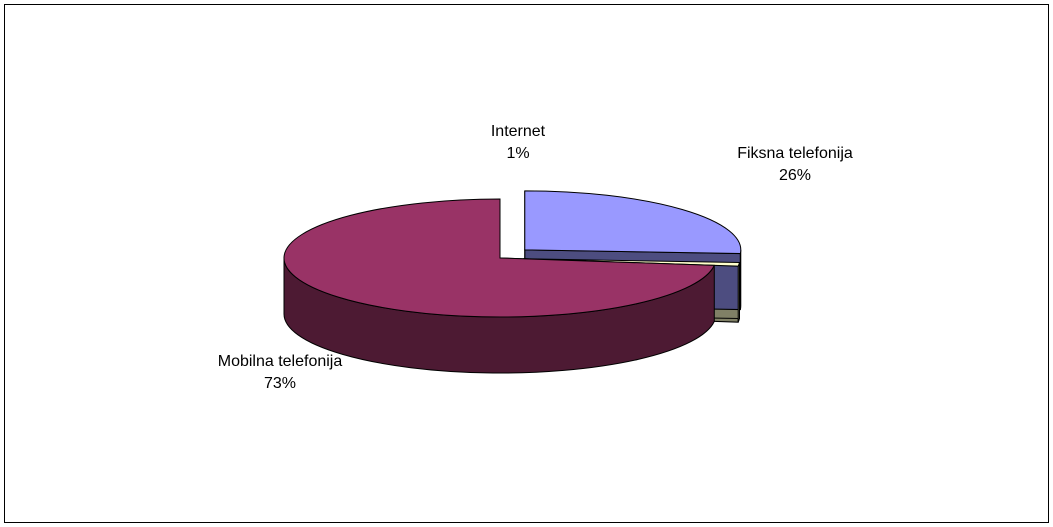  I want to click on slice-name-fiksna-telefonija: Fiksna telefonija, so click(795, 153).